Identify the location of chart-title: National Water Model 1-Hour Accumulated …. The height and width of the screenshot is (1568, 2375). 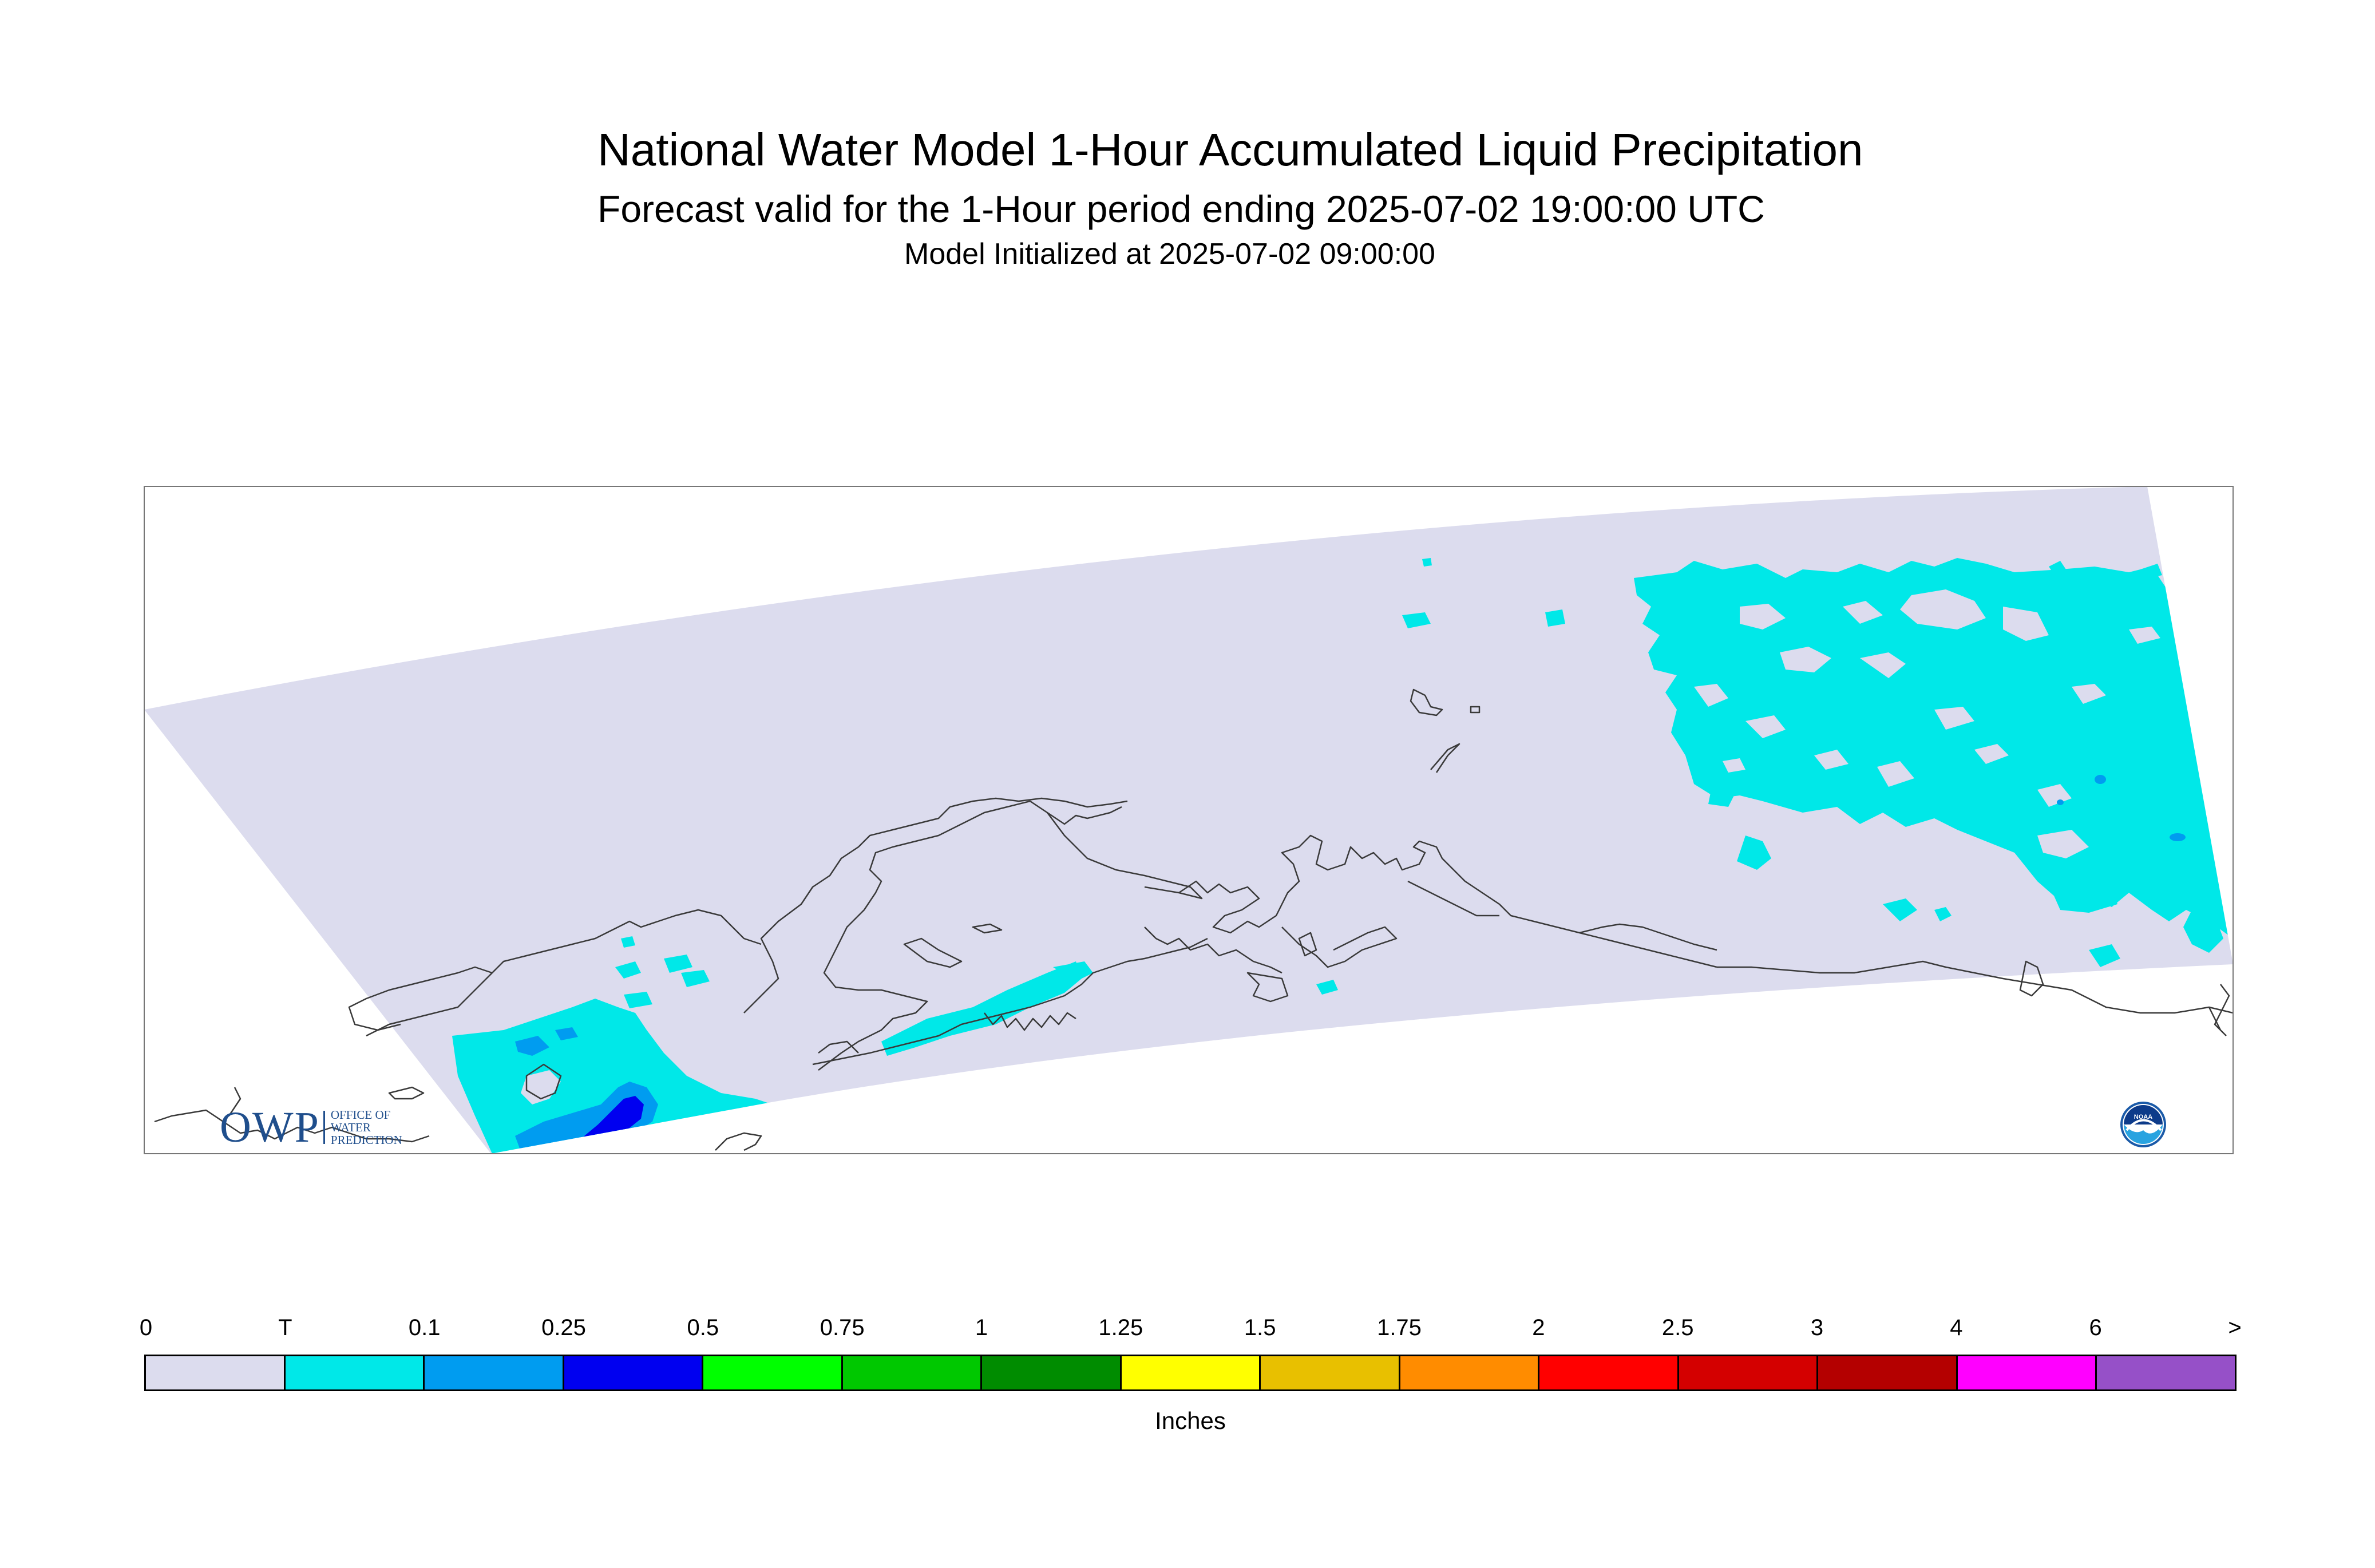
(1230, 149).